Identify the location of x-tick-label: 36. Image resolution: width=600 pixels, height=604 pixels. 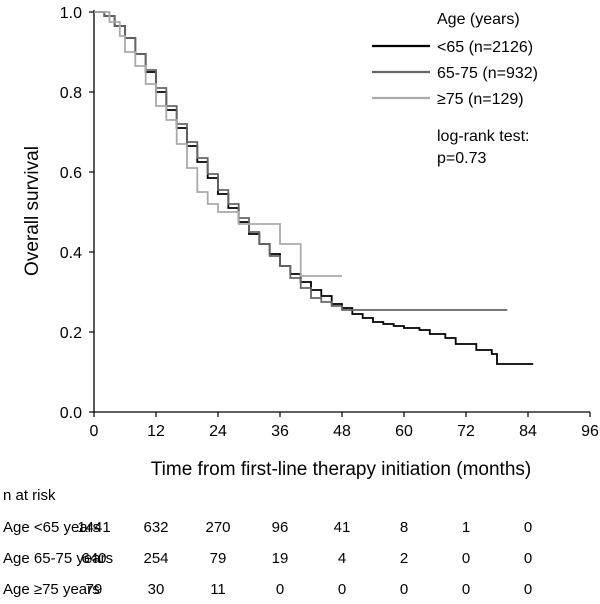
(280, 431).